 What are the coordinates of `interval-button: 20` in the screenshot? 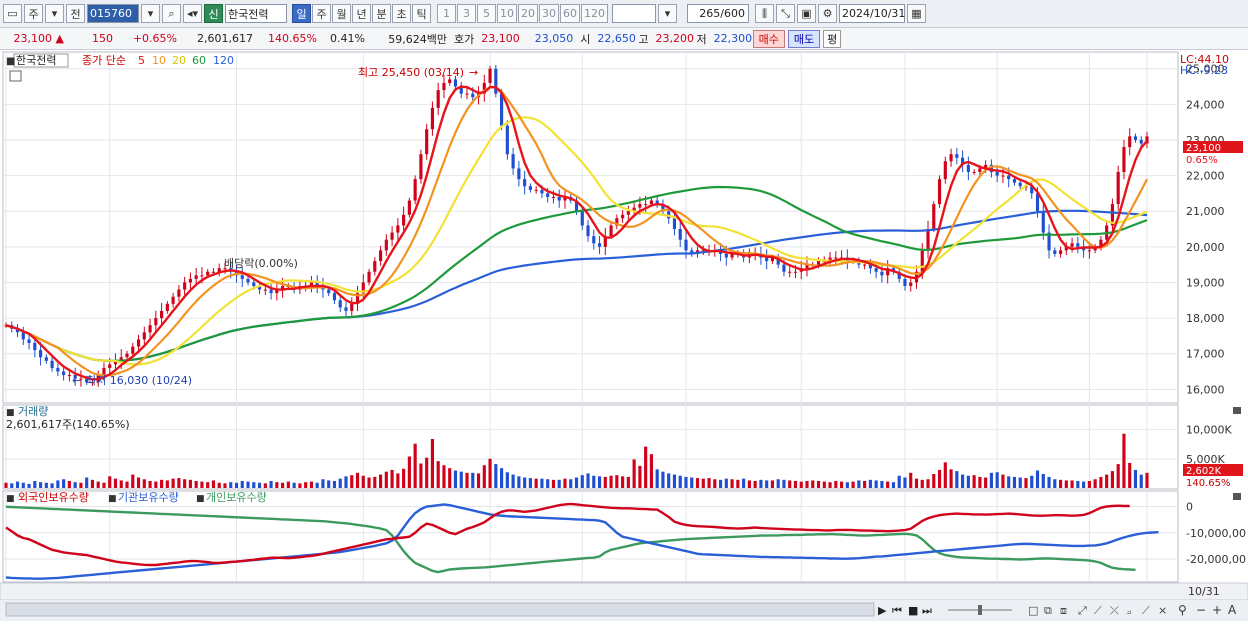 It's located at (528, 13).